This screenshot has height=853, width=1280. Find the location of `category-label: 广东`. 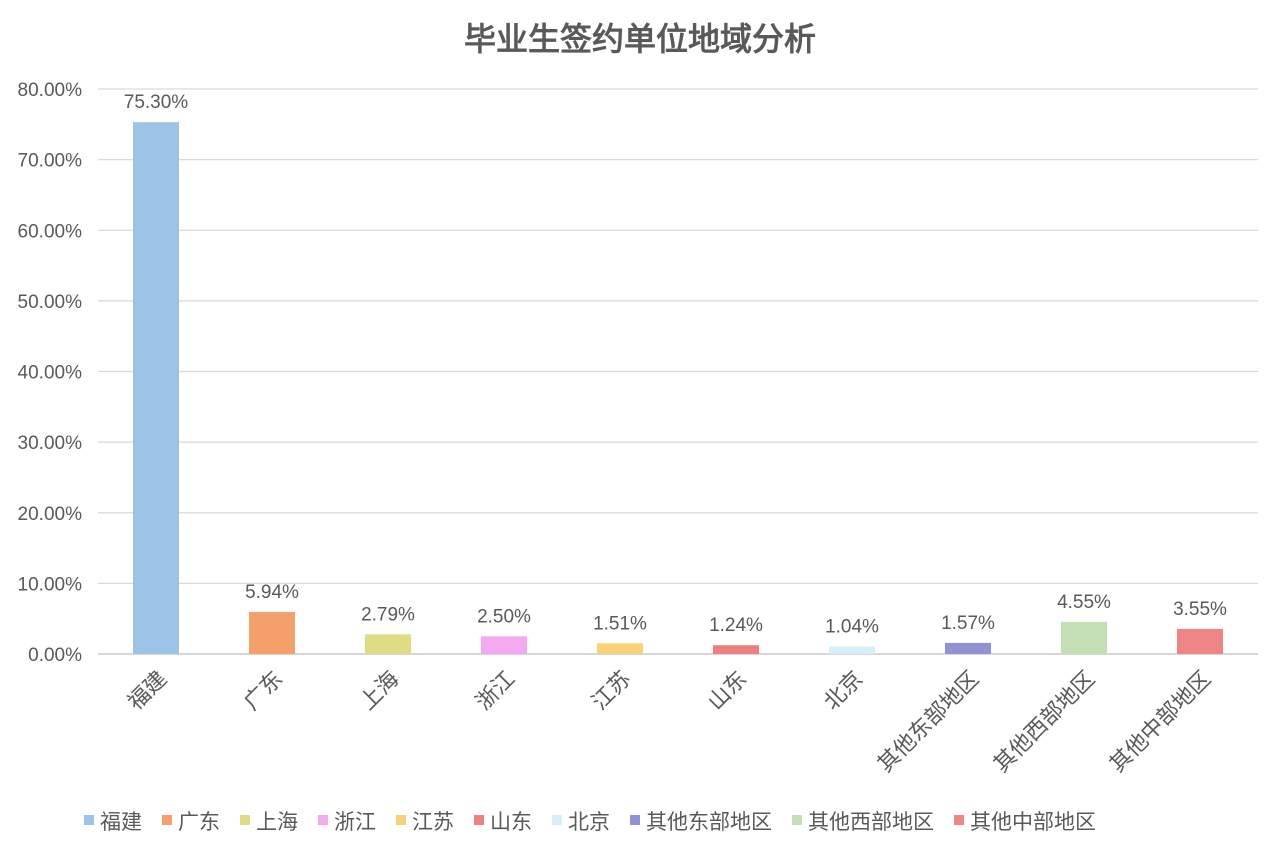

category-label: 广东 is located at coordinates (263, 691).